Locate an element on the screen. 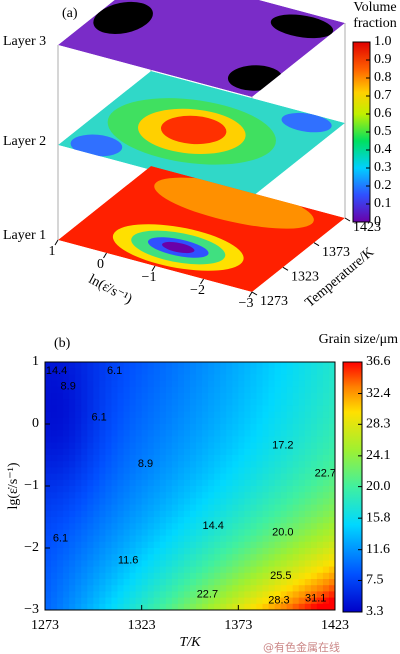 Image resolution: width=400 pixels, height=654 pixels. y-axis-label: lg(ε̇/s⁻¹) is located at coordinates (13, 485).